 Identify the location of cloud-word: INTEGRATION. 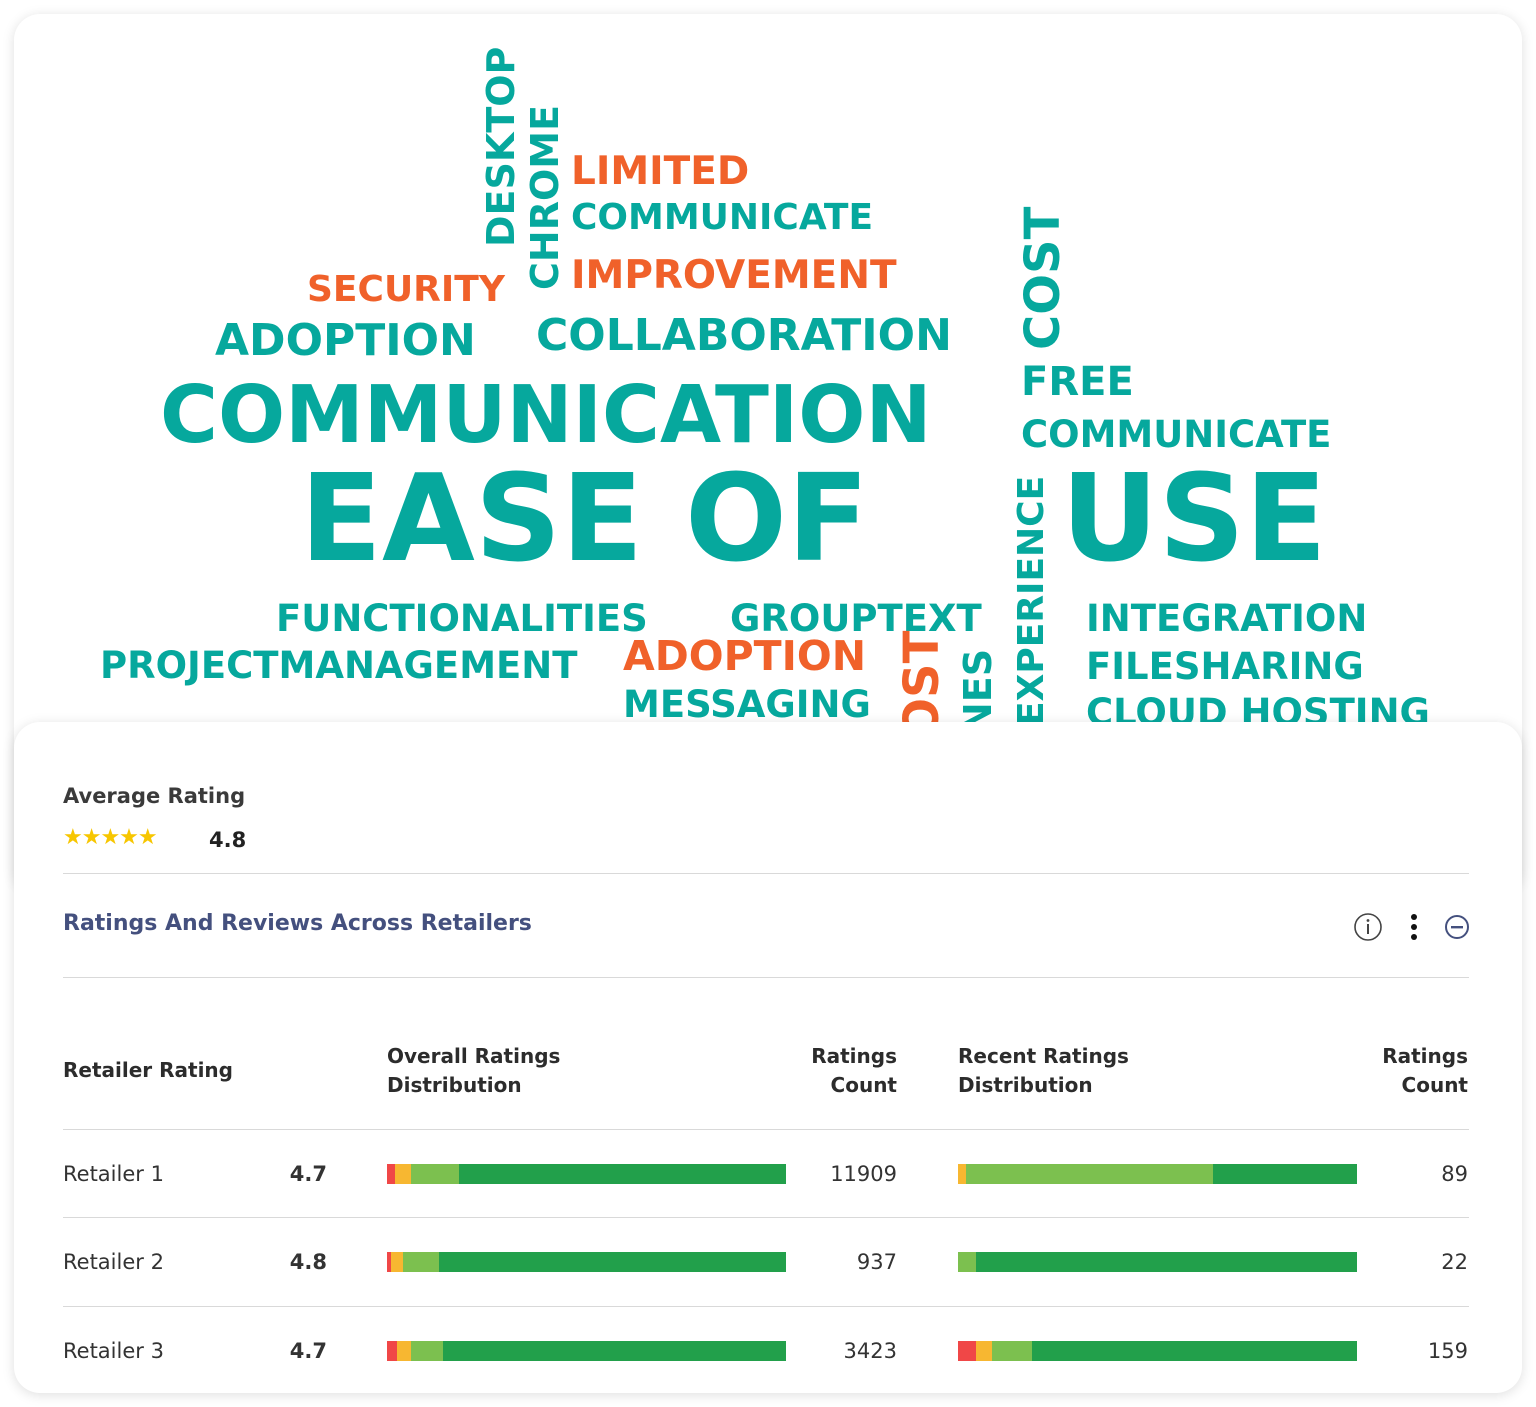
(1227, 618).